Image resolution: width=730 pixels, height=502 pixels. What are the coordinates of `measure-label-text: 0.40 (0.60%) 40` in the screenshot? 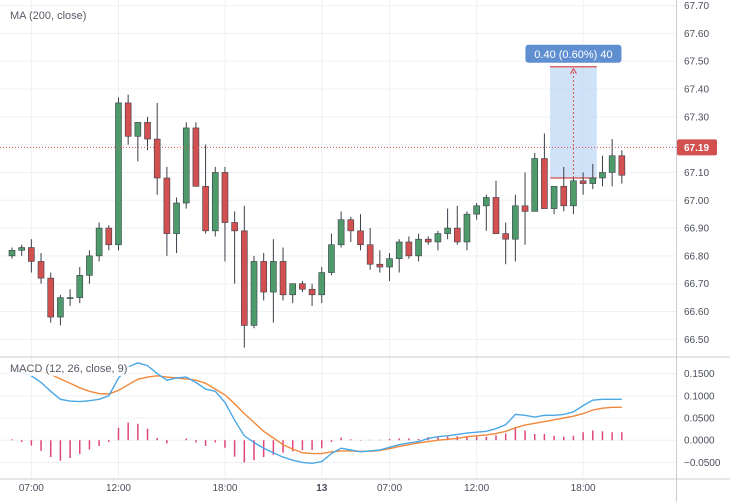 It's located at (573, 55).